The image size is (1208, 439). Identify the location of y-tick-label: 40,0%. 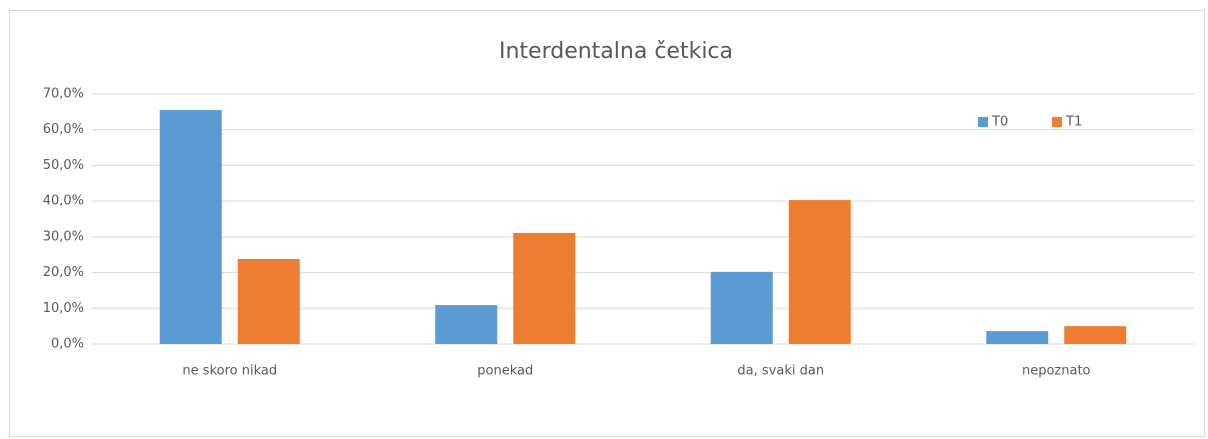
(63, 201).